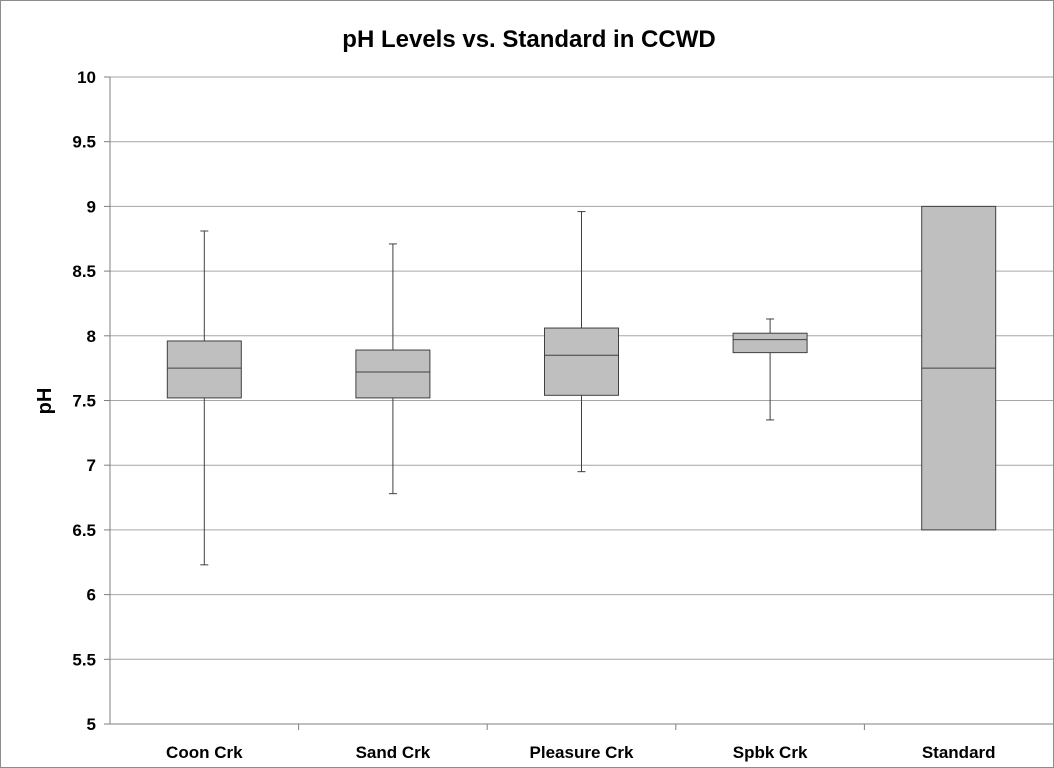 The width and height of the screenshot is (1054, 768). I want to click on y-tick-label: 9, so click(91, 206).